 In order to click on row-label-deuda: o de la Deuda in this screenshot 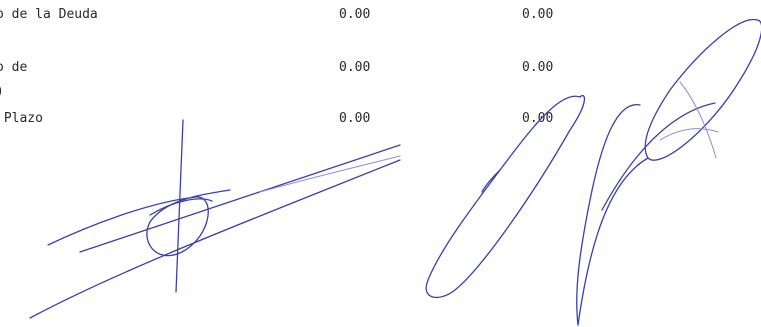, I will do `click(49, 14)`.